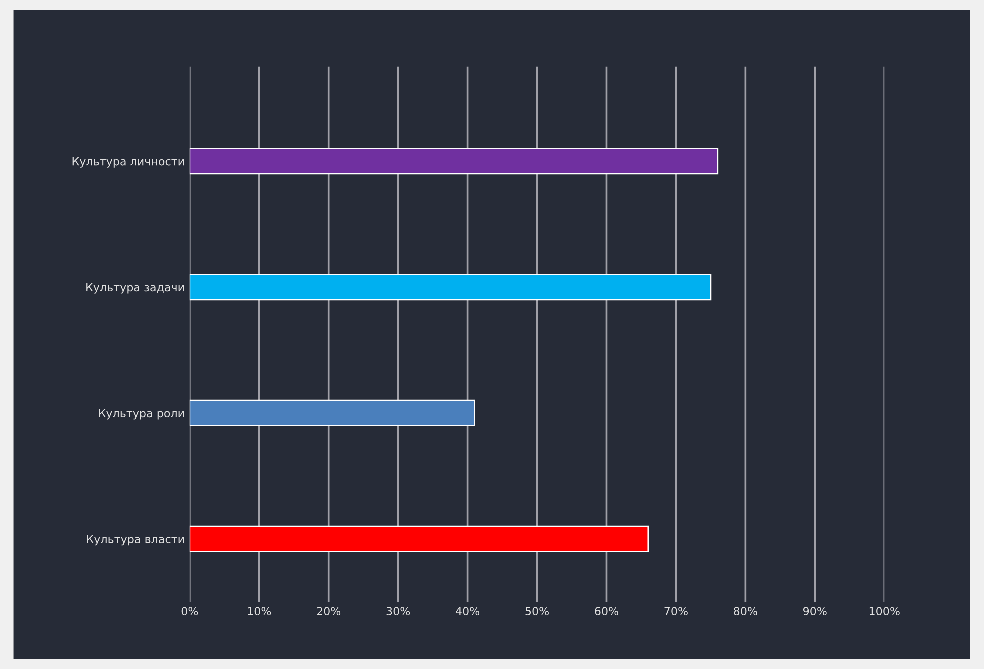  Describe the element at coordinates (885, 611) in the screenshot. I see `x-tick-label: 100%` at that location.